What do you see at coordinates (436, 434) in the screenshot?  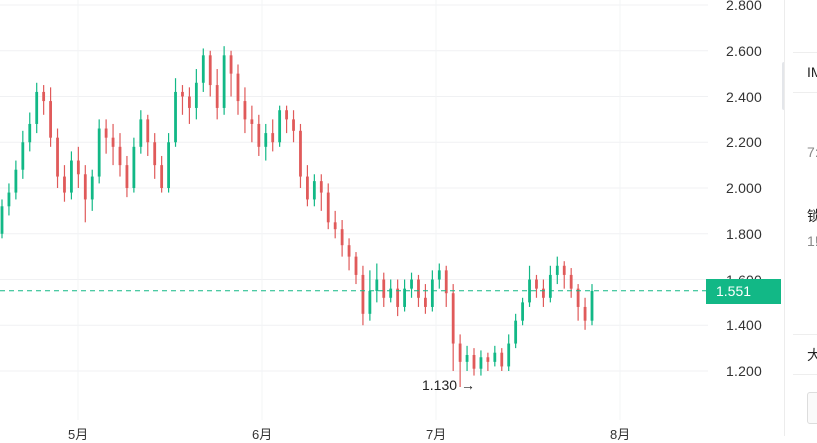 I see `x-tick-label: 7月` at bounding box center [436, 434].